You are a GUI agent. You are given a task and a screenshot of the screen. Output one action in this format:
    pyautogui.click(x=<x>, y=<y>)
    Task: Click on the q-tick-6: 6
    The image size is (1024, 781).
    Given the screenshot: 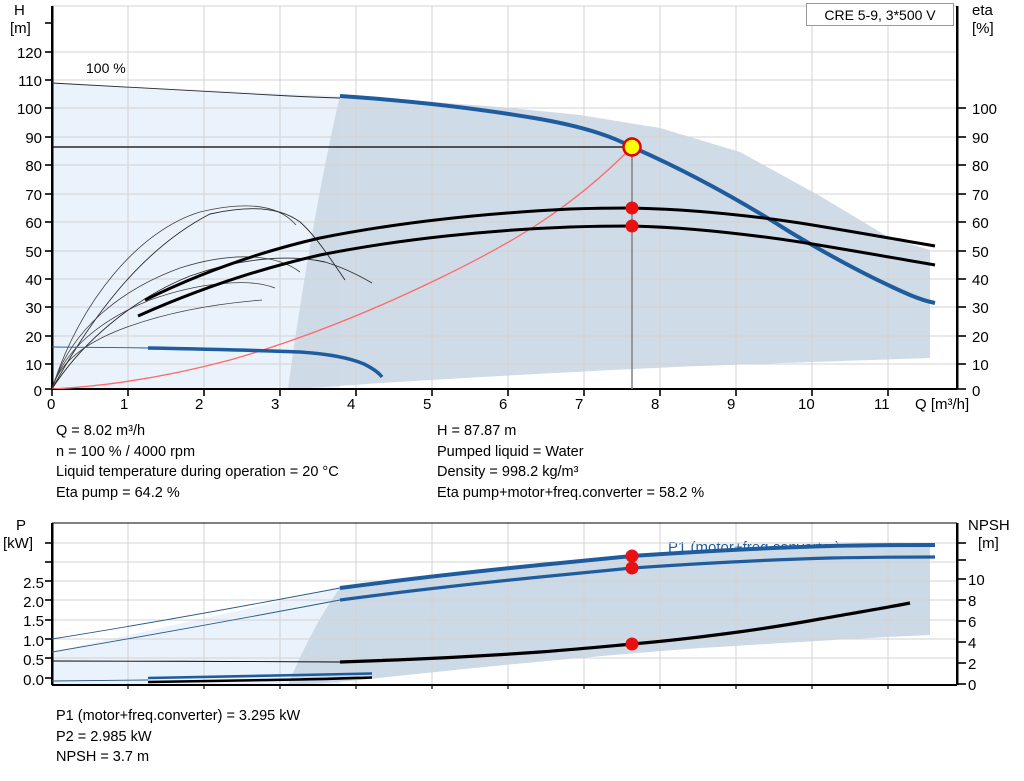 What is the action you would take?
    pyautogui.click(x=503, y=404)
    